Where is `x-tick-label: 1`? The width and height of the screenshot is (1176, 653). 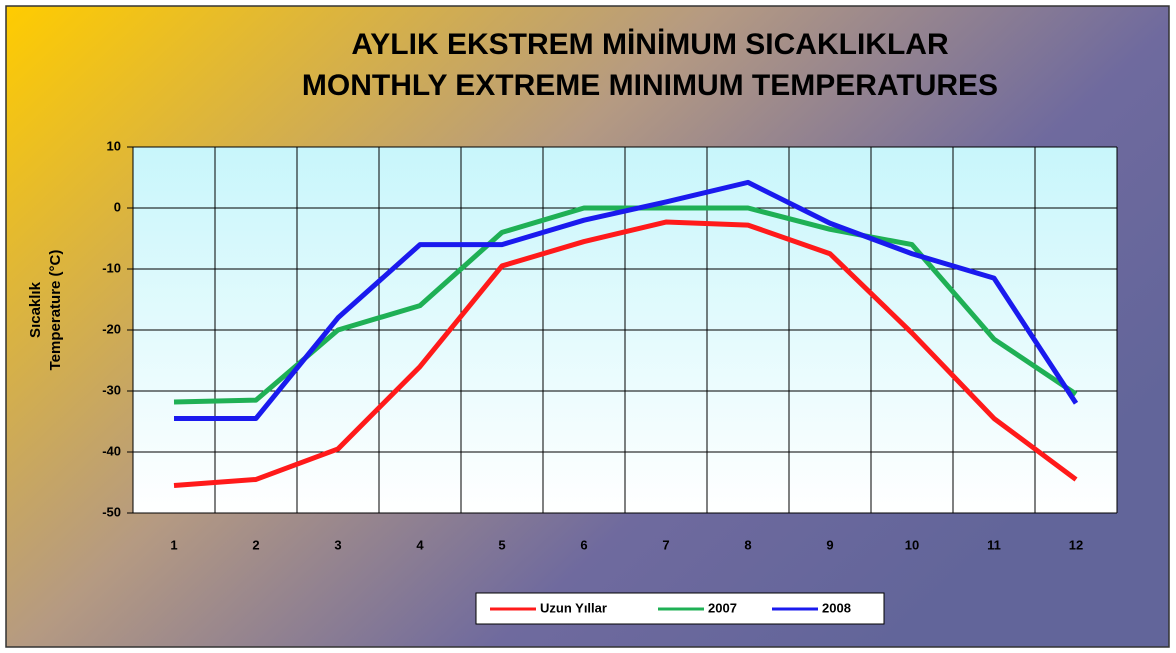
x-tick-label: 1 is located at coordinates (173, 544).